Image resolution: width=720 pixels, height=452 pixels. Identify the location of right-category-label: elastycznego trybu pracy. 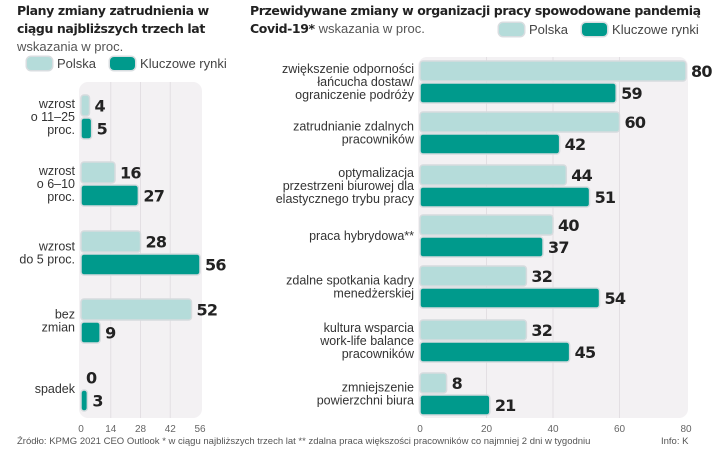
(345, 199).